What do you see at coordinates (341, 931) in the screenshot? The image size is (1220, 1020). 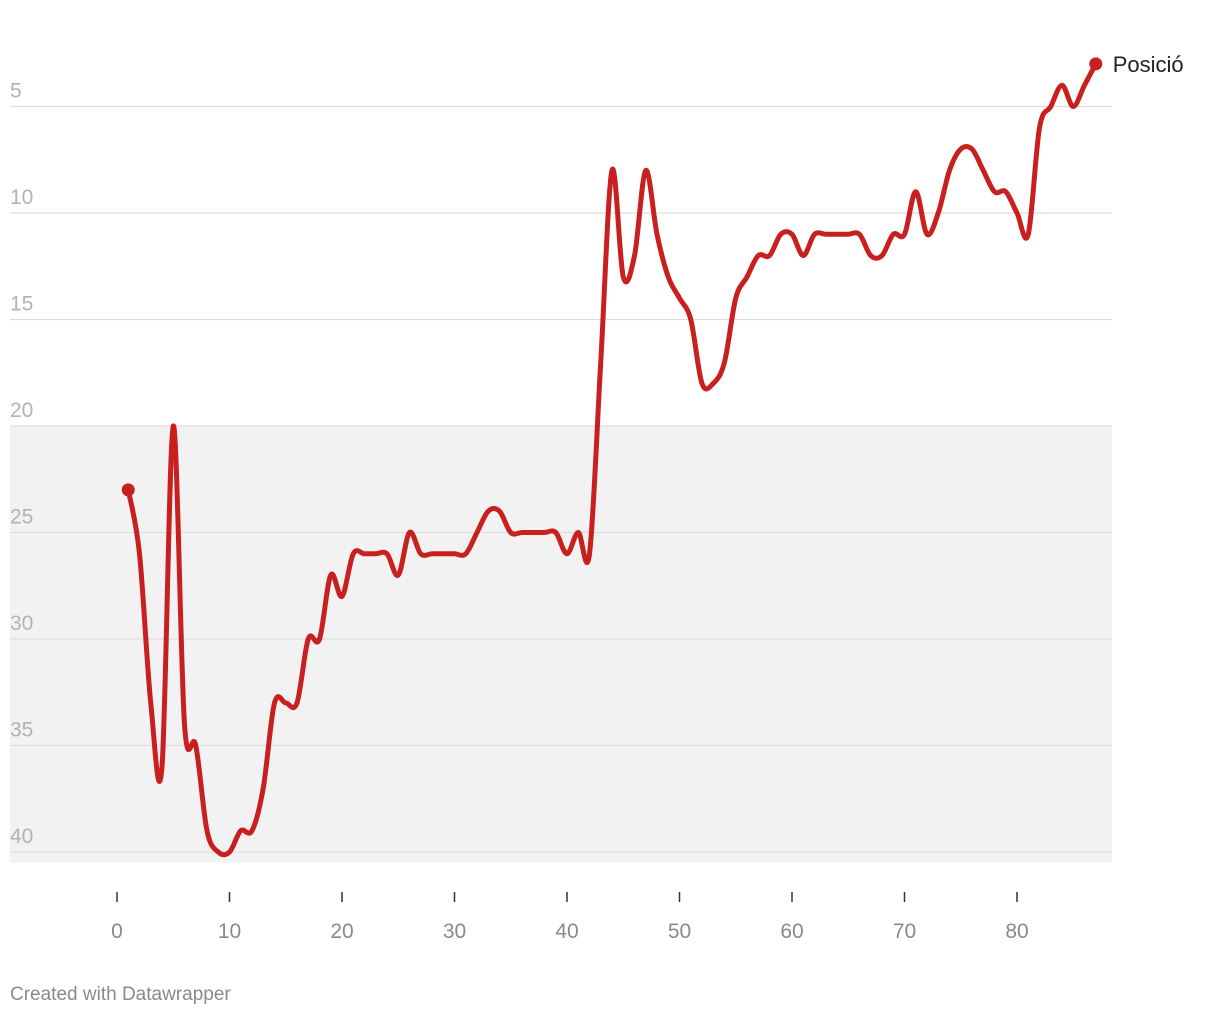 I see `x-tick-label: 20` at bounding box center [341, 931].